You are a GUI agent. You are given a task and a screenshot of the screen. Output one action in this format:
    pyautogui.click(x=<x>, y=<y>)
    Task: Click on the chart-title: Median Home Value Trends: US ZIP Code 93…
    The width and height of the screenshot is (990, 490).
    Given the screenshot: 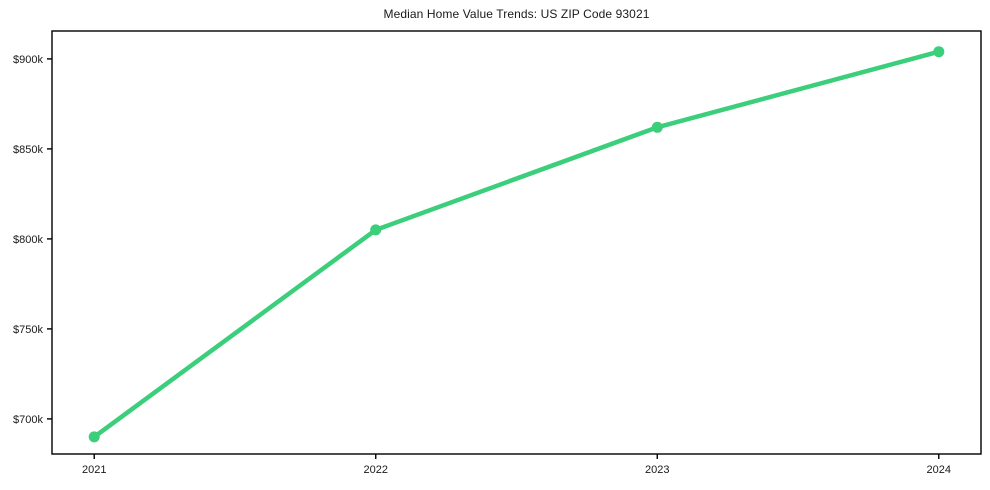 What is the action you would take?
    pyautogui.click(x=516, y=14)
    